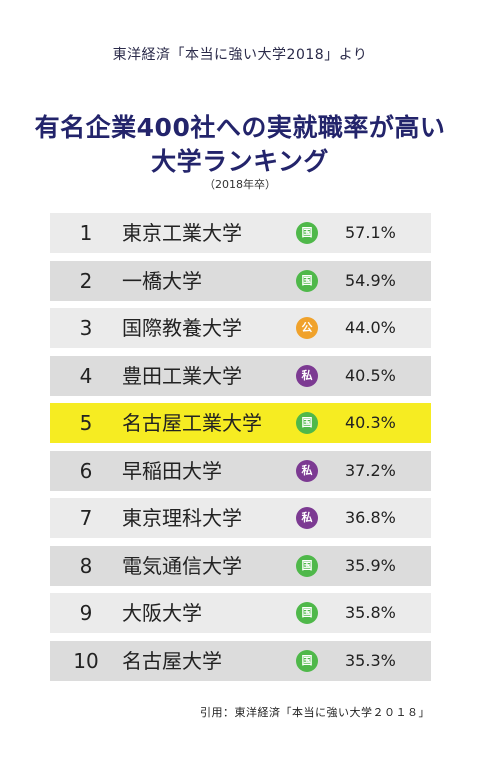 This screenshot has width=480, height=760. Describe the element at coordinates (86, 233) in the screenshot. I see `rank-number: 1` at that location.